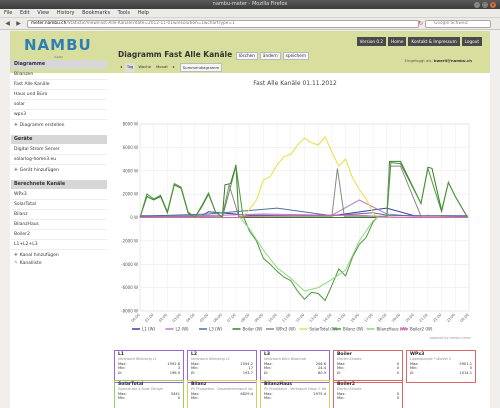 The height and width of the screenshot is (408, 500). What do you see at coordinates (129, 264) in the screenshot?
I see `y-tick-label: -4000 W` at bounding box center [129, 264].